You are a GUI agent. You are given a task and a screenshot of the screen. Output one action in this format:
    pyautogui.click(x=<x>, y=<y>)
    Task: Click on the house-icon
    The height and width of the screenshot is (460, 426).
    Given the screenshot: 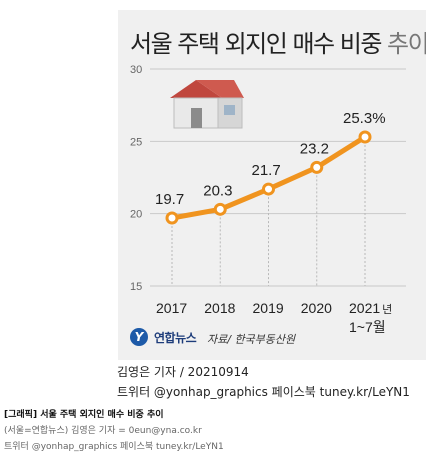 What is the action you would take?
    pyautogui.click(x=207, y=104)
    